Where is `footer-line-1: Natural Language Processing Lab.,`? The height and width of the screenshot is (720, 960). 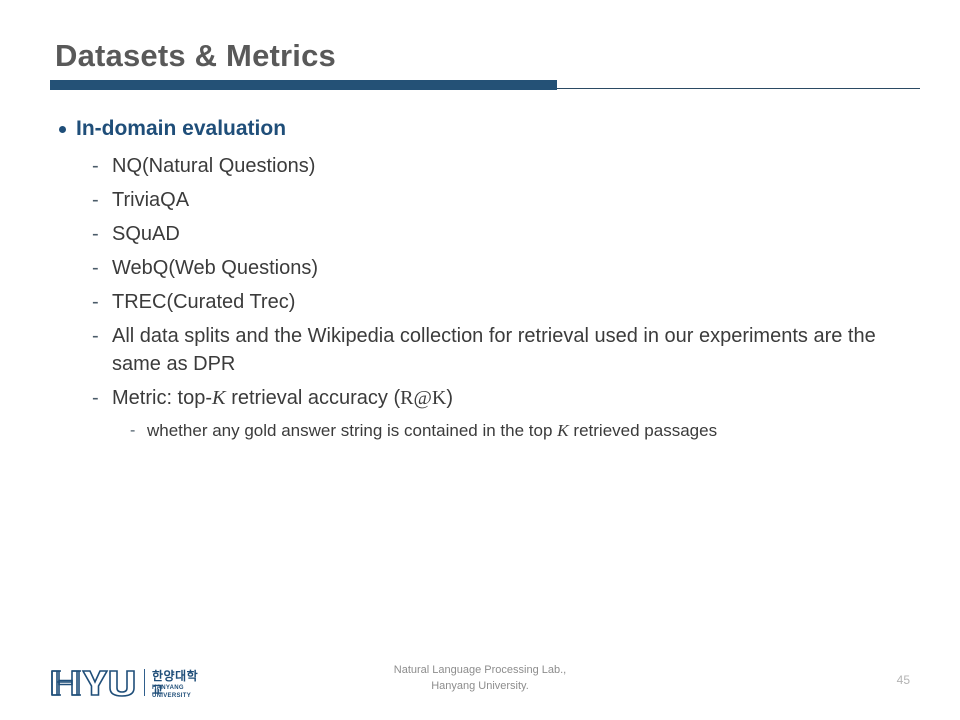 footer-line-1: Natural Language Processing Lab., is located at coordinates (480, 670).